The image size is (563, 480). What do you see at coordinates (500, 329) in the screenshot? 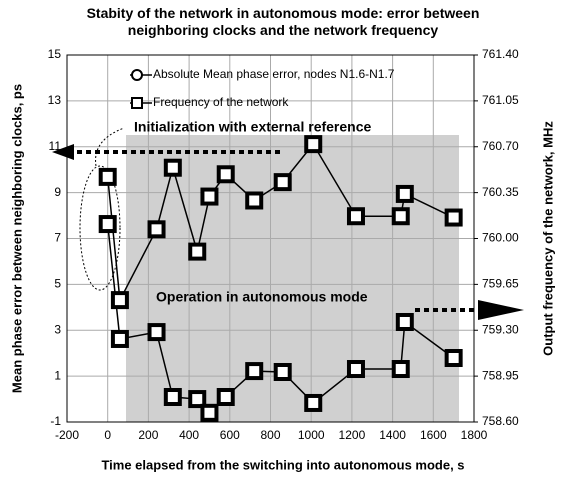
I see `y2-tick-label: 759.30` at bounding box center [500, 329].